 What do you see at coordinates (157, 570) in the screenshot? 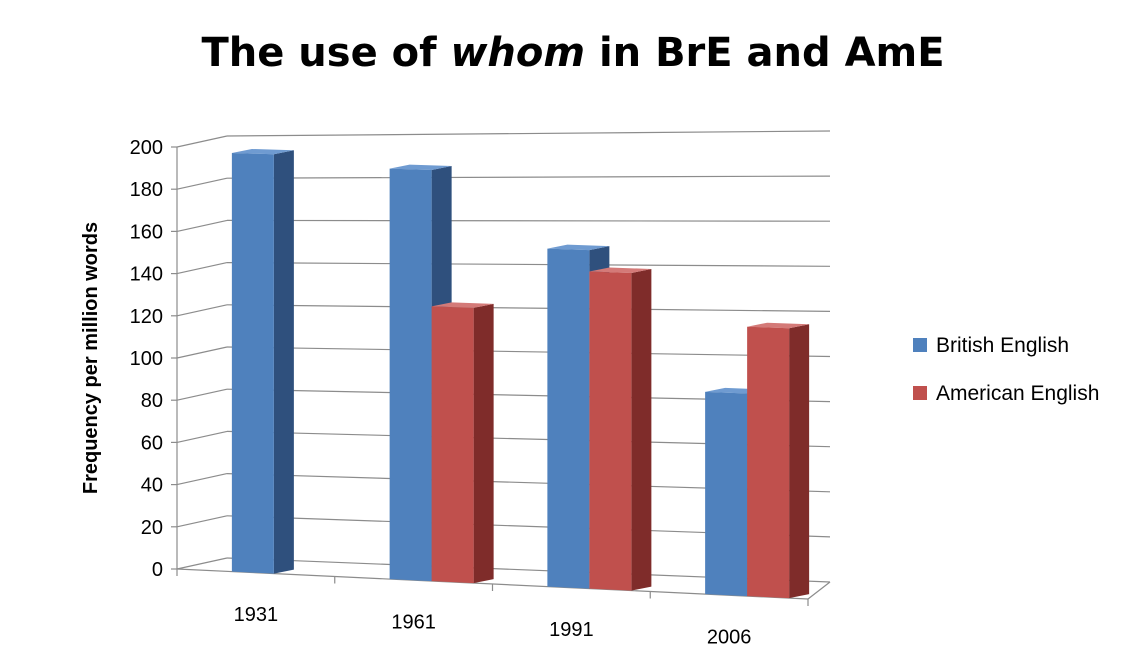
I see `y-tick-label: 0` at bounding box center [157, 570].